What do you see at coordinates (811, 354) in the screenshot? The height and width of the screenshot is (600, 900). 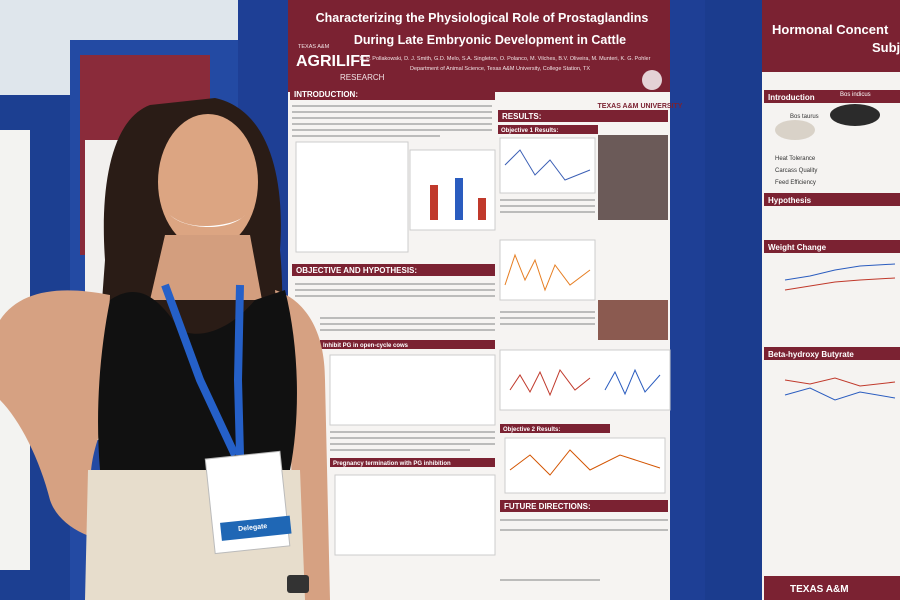 I see `section-heading: Beta-hydroxy Butyrate` at bounding box center [811, 354].